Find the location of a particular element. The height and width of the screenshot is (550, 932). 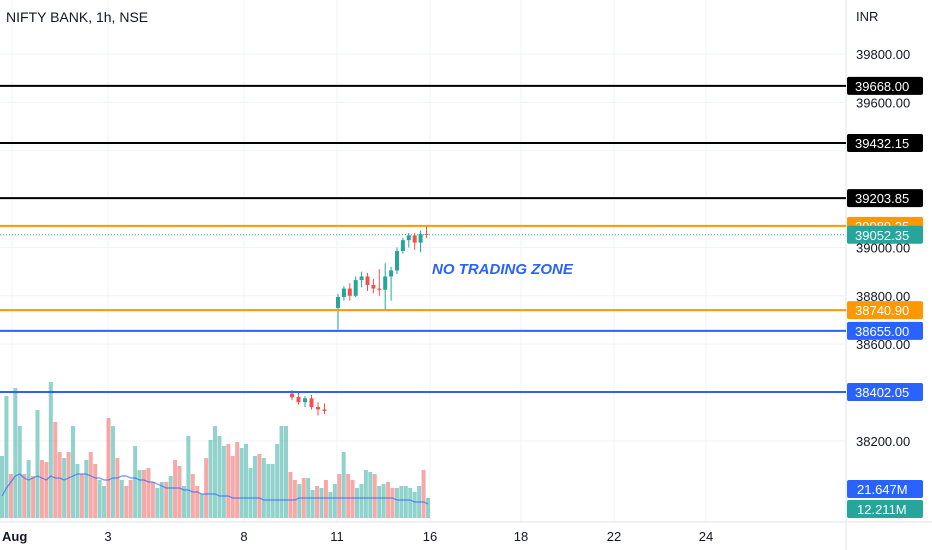

time-tick-label: 24 is located at coordinates (706, 536).